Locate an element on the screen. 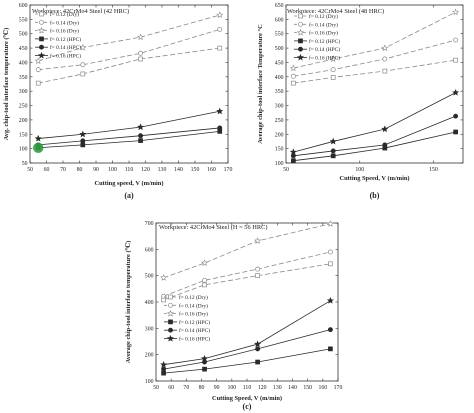 The height and width of the screenshot is (413, 474). x-tick-label: 110 is located at coordinates (129, 170).